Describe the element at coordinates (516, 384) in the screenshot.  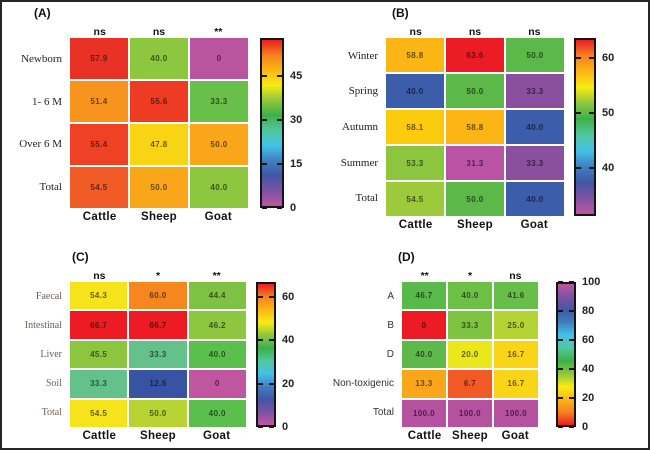
I see `heatmap-cell: 16.7` at that location.